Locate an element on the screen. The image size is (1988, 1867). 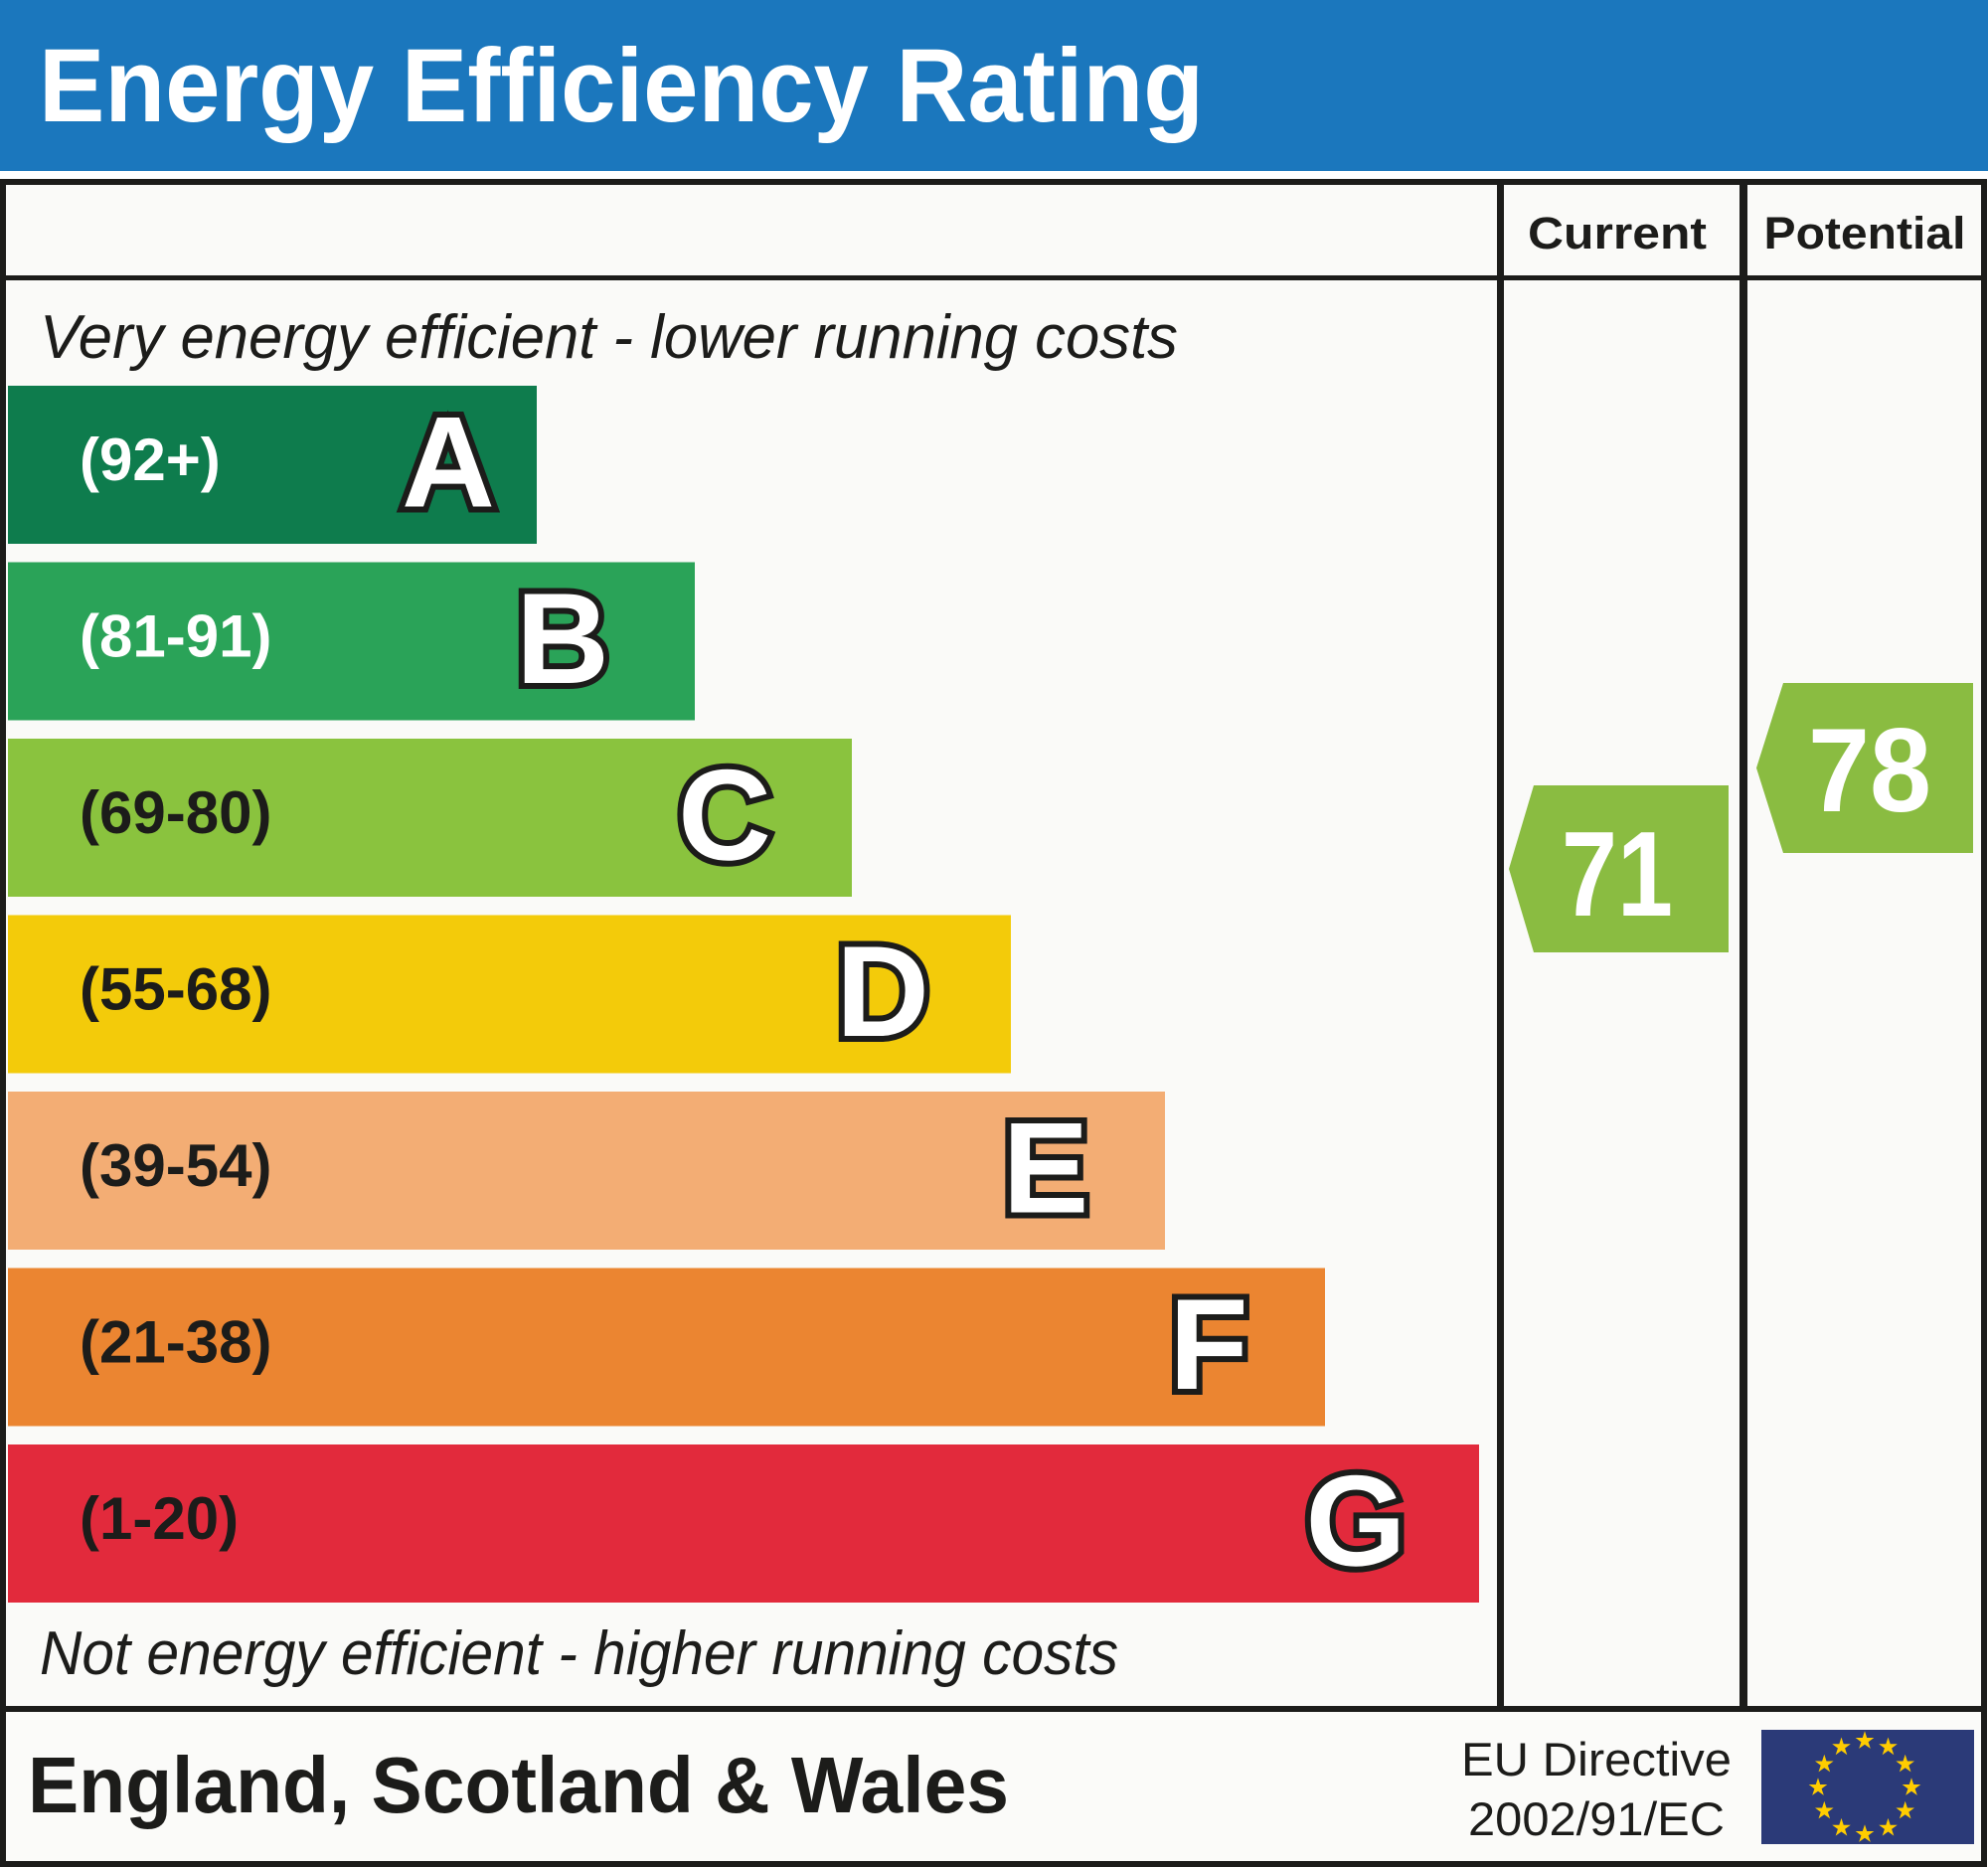
svg-text: 2002/91/EC is located at coordinates (1596, 1818).